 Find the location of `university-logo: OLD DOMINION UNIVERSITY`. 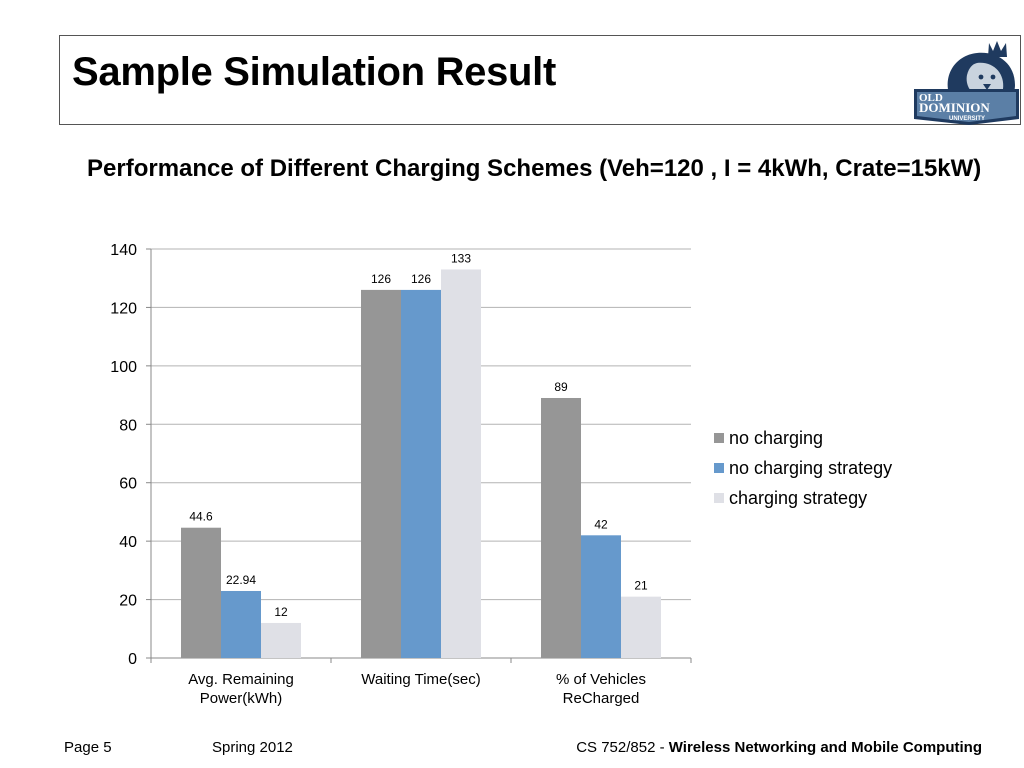

university-logo: OLD DOMINION UNIVERSITY is located at coordinates (966, 83).